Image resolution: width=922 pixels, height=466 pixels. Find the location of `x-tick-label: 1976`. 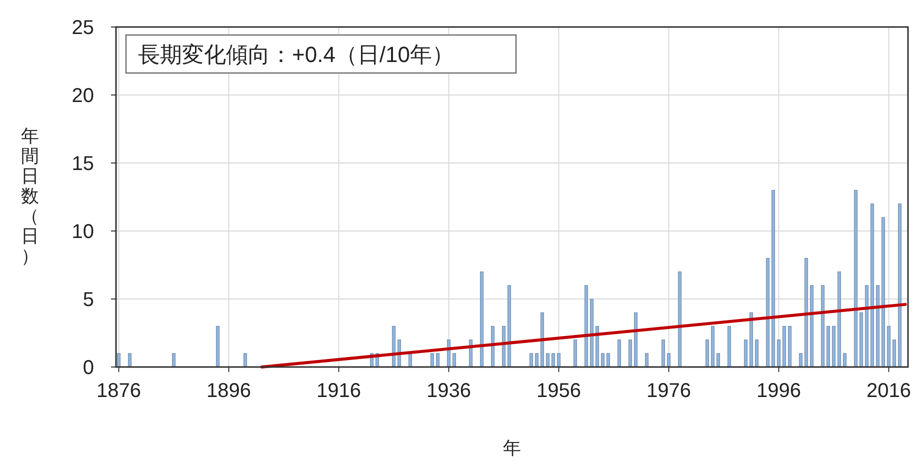

x-tick-label: 1976 is located at coordinates (668, 391).